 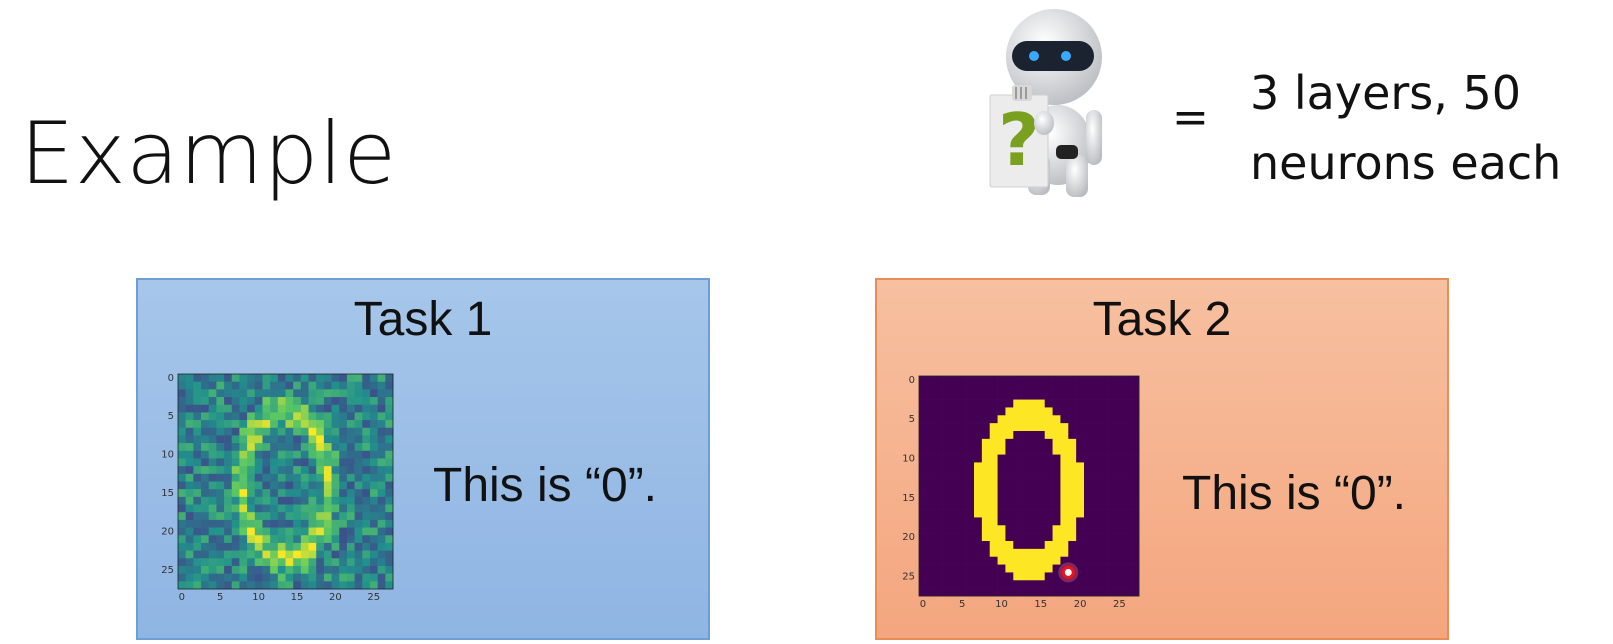 I want to click on y-tick-label: 15, so click(x=167, y=493).